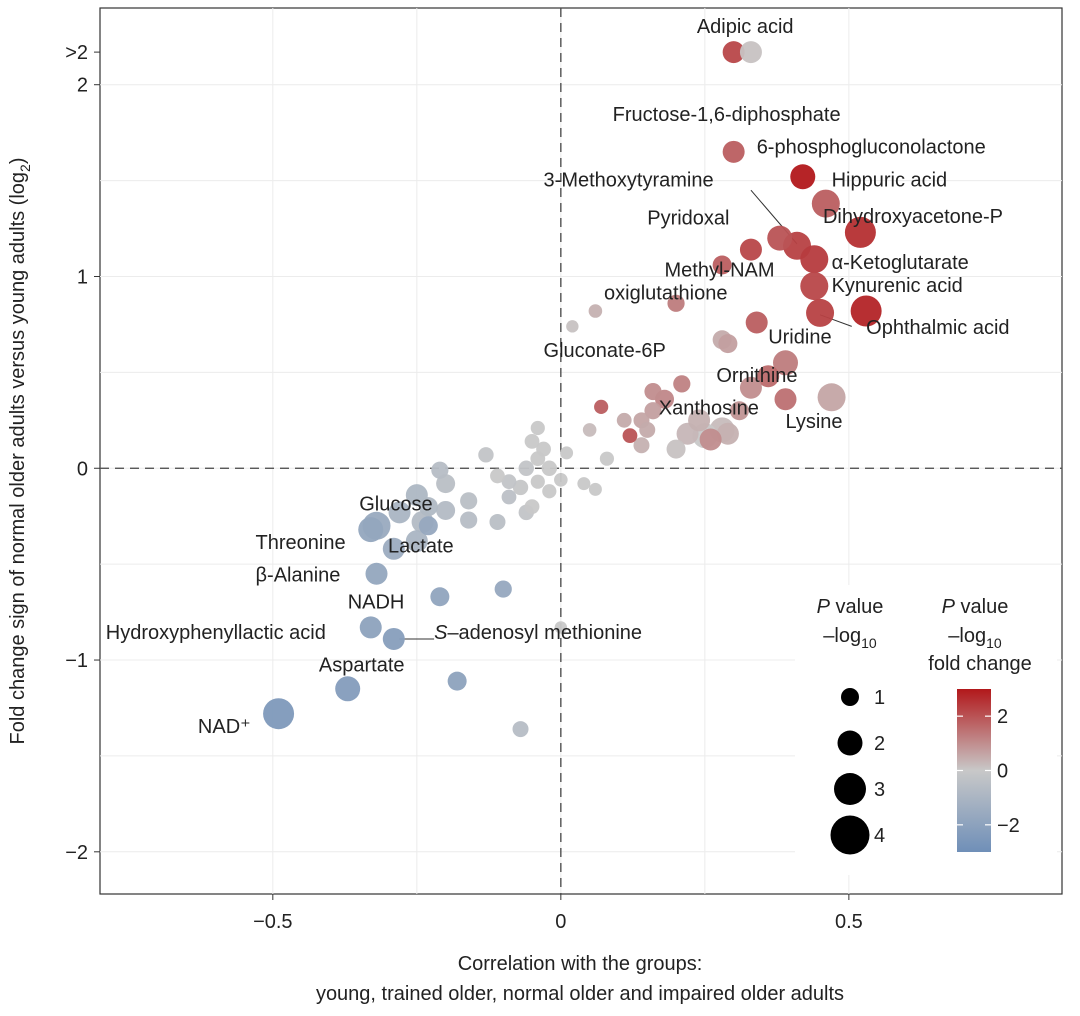  What do you see at coordinates (376, 602) in the screenshot?
I see `point-label: NADH` at bounding box center [376, 602].